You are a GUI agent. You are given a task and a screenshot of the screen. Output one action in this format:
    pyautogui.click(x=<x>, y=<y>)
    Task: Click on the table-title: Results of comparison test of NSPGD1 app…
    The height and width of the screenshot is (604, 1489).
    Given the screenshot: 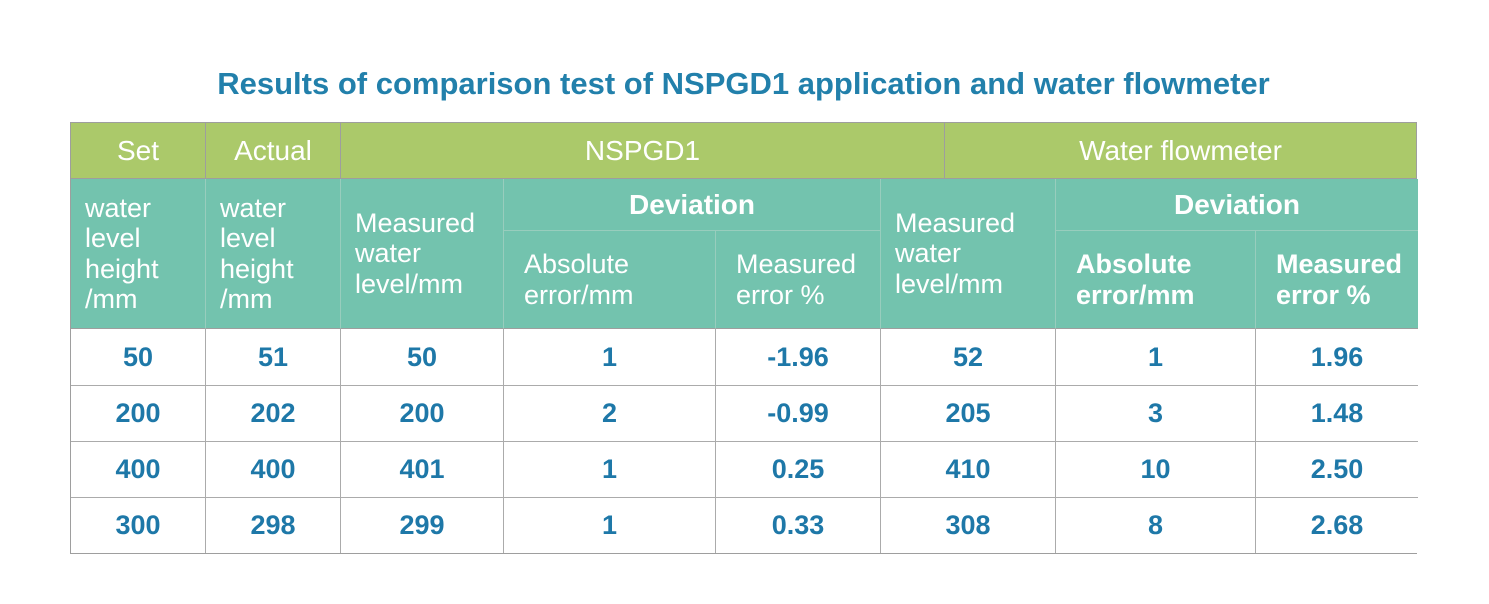 What is the action you would take?
    pyautogui.click(x=743, y=83)
    